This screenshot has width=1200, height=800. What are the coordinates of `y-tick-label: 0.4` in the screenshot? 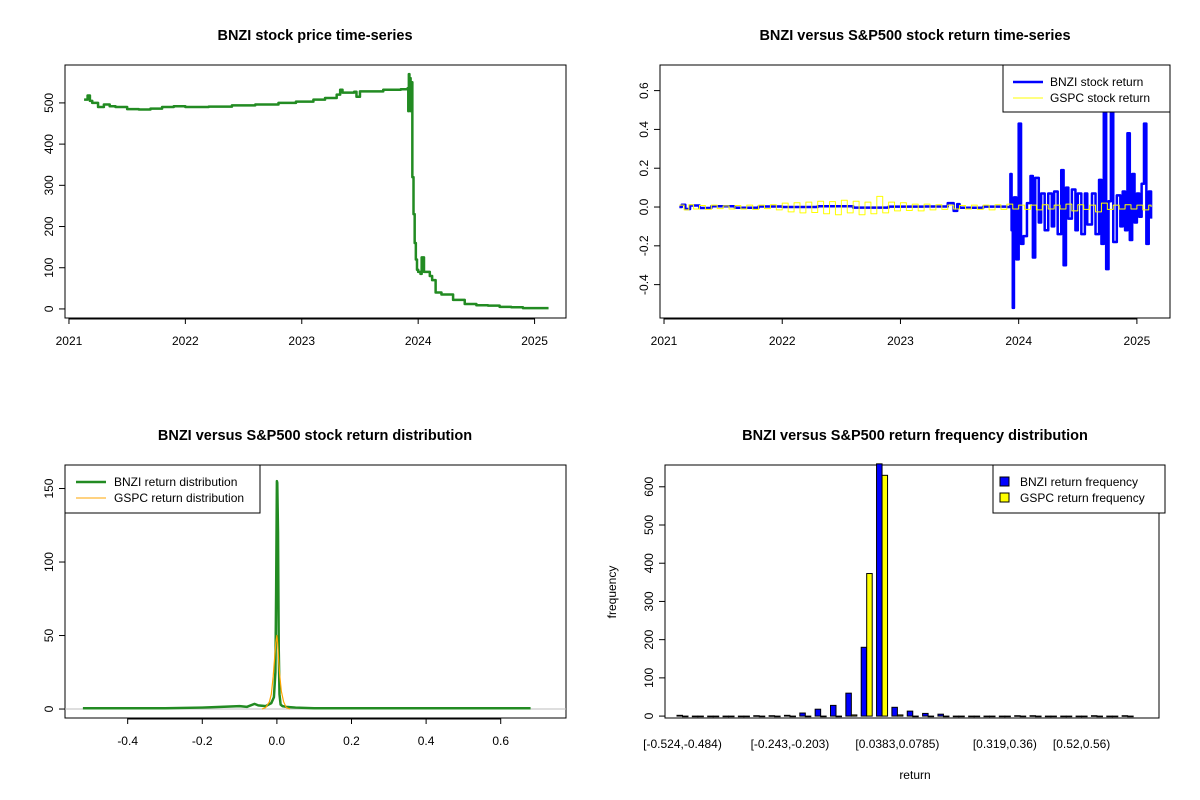 It's located at (644, 129).